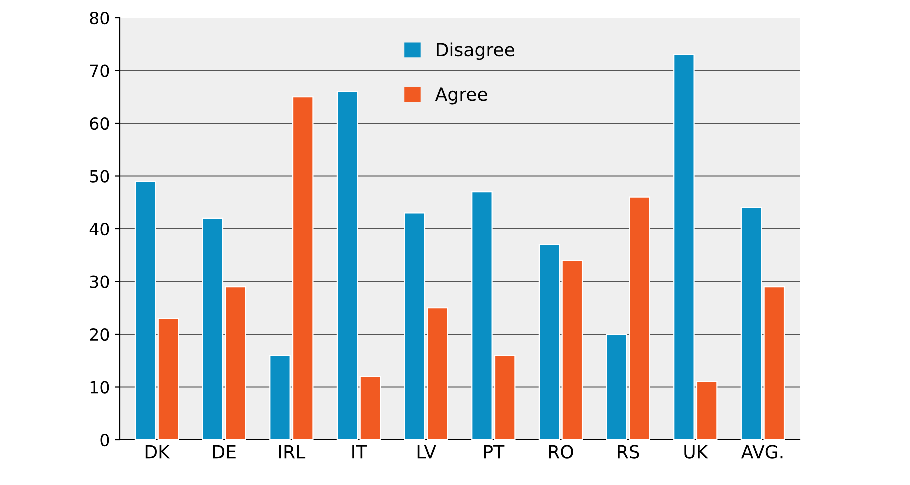 This screenshot has height=485, width=910. What do you see at coordinates (100, 387) in the screenshot?
I see `y-tick-label: 10` at bounding box center [100, 387].